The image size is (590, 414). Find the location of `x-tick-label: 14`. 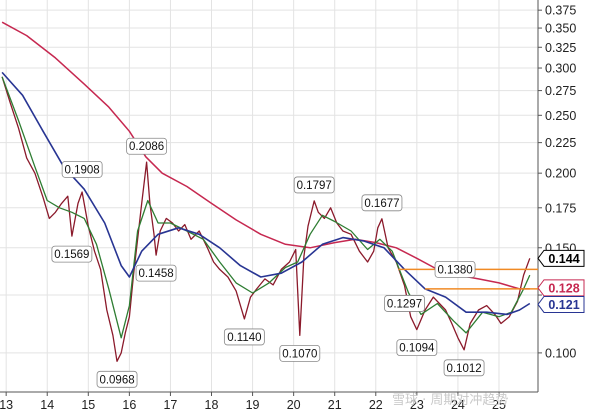

x-tick-label: 14 is located at coordinates (47, 405).